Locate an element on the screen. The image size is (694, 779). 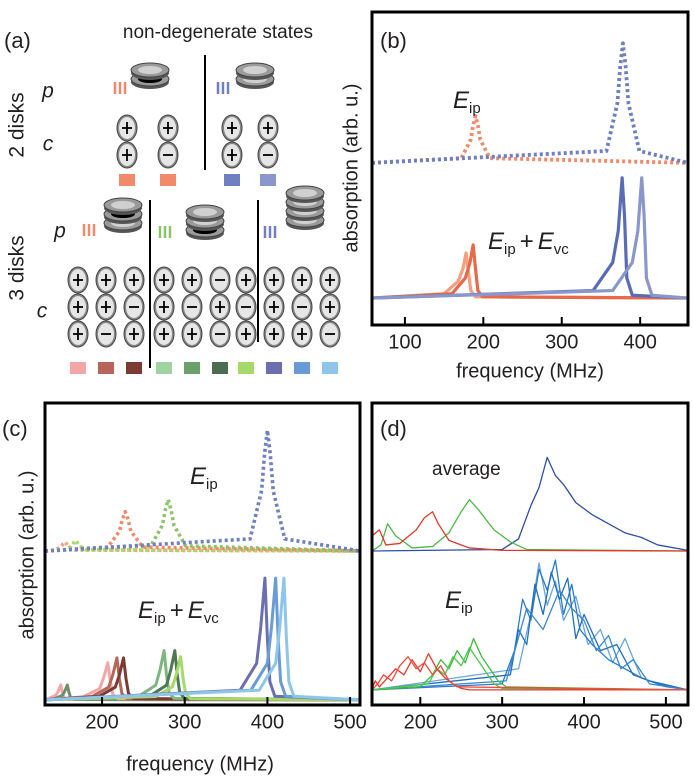
x-tick-label: 100 is located at coordinates (404, 342).